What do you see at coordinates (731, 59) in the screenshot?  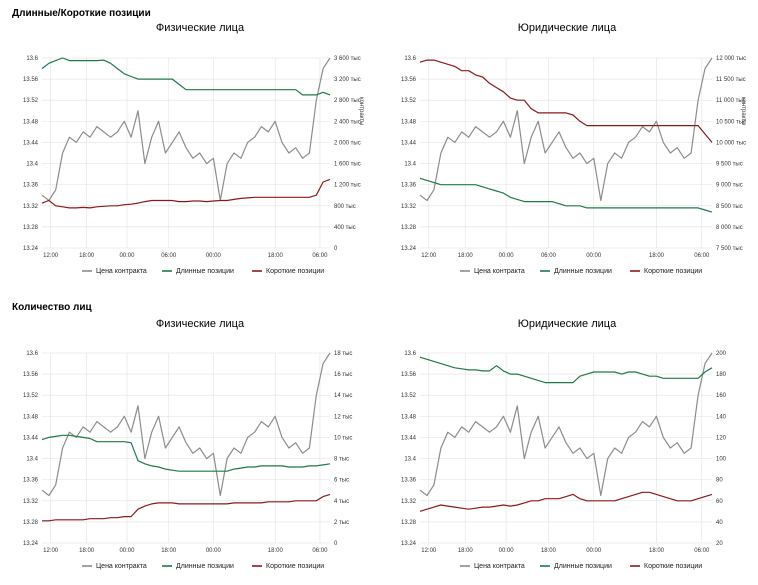 I see `y-right-tick: 12 000 тыс` at bounding box center [731, 59].